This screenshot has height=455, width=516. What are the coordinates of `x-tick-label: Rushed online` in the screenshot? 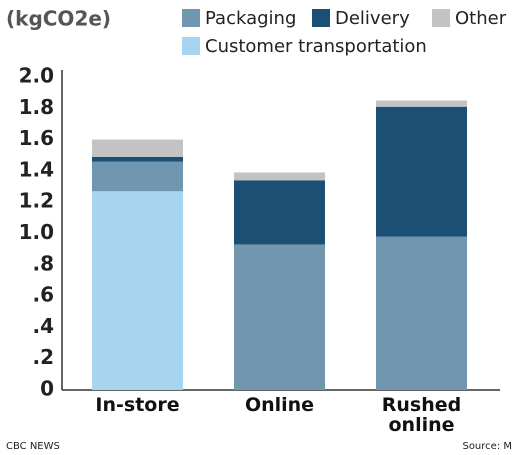 It's located at (421, 415).